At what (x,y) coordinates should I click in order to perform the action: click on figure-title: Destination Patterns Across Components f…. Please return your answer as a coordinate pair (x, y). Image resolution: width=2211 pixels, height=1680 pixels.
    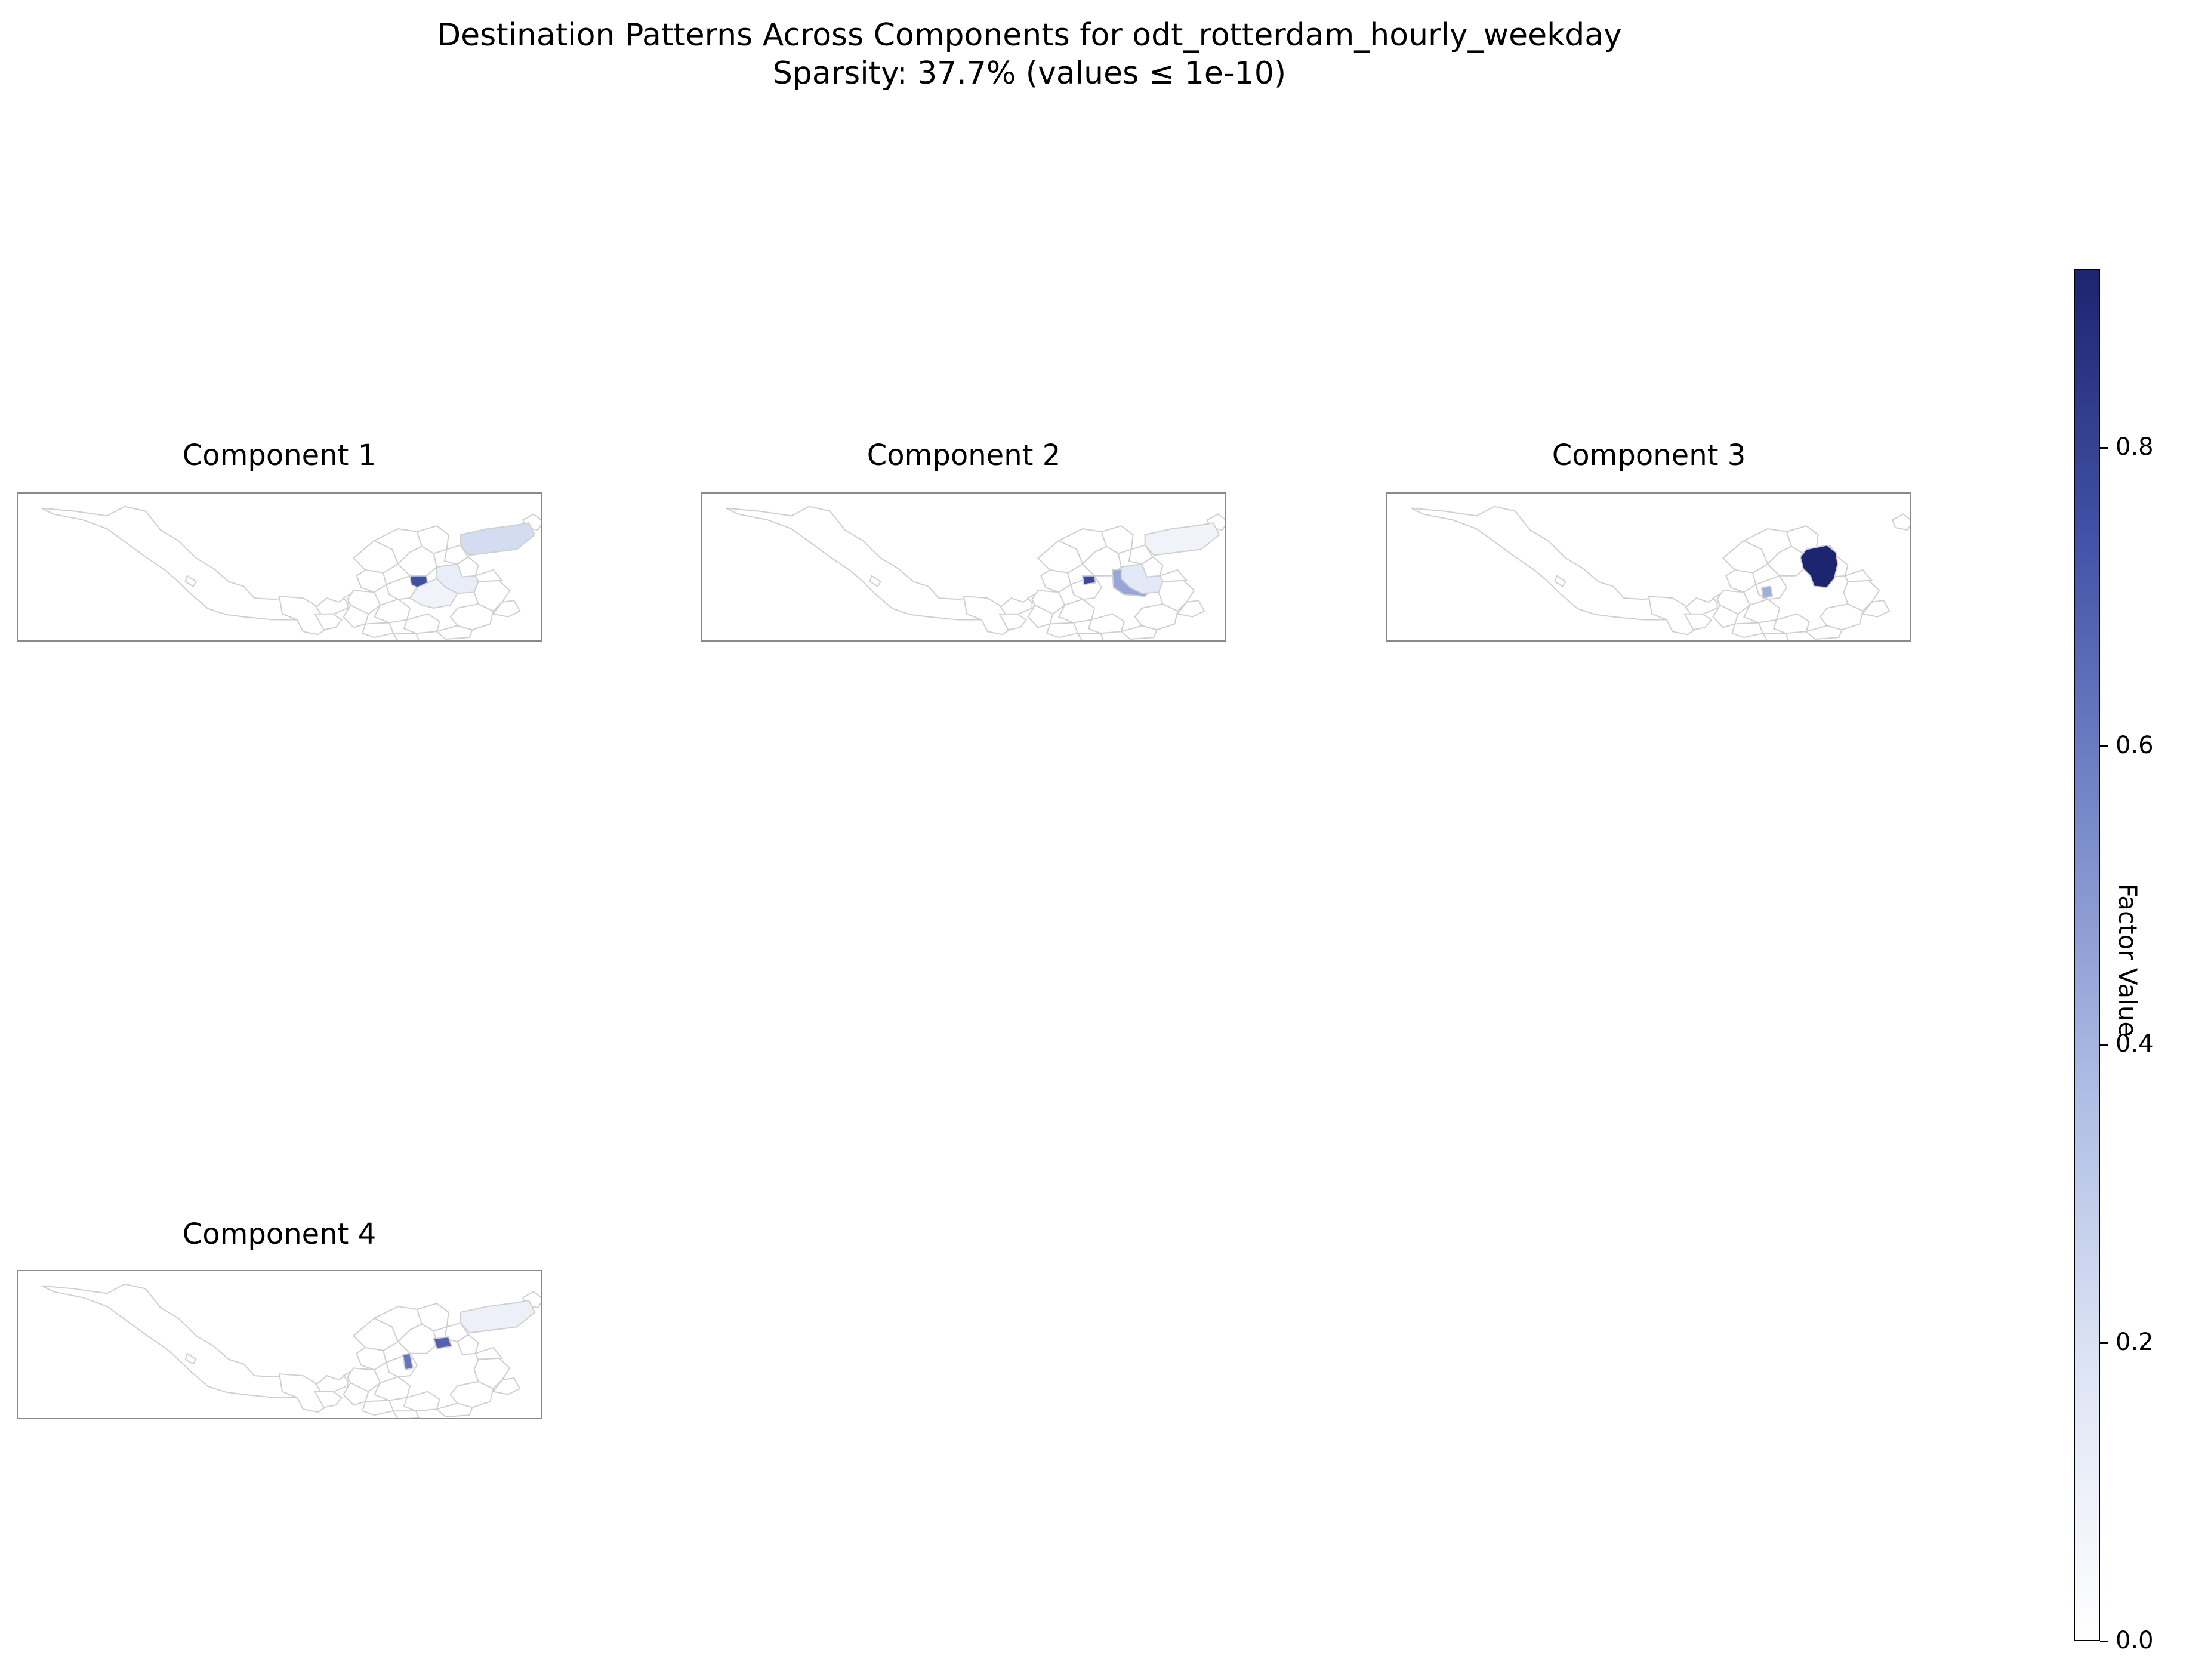
    Looking at the image, I should click on (1029, 35).